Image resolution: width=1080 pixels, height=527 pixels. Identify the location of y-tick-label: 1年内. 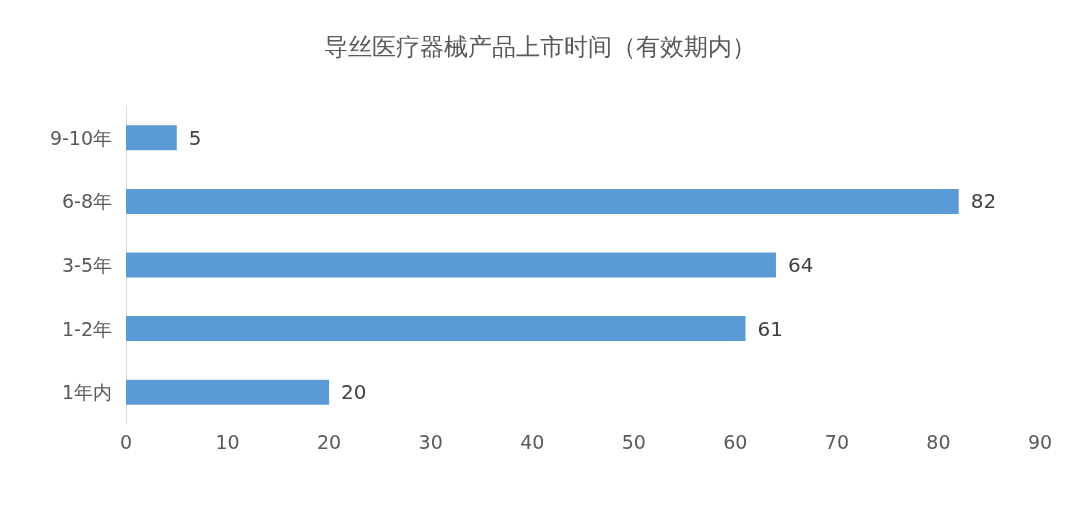
(86, 392).